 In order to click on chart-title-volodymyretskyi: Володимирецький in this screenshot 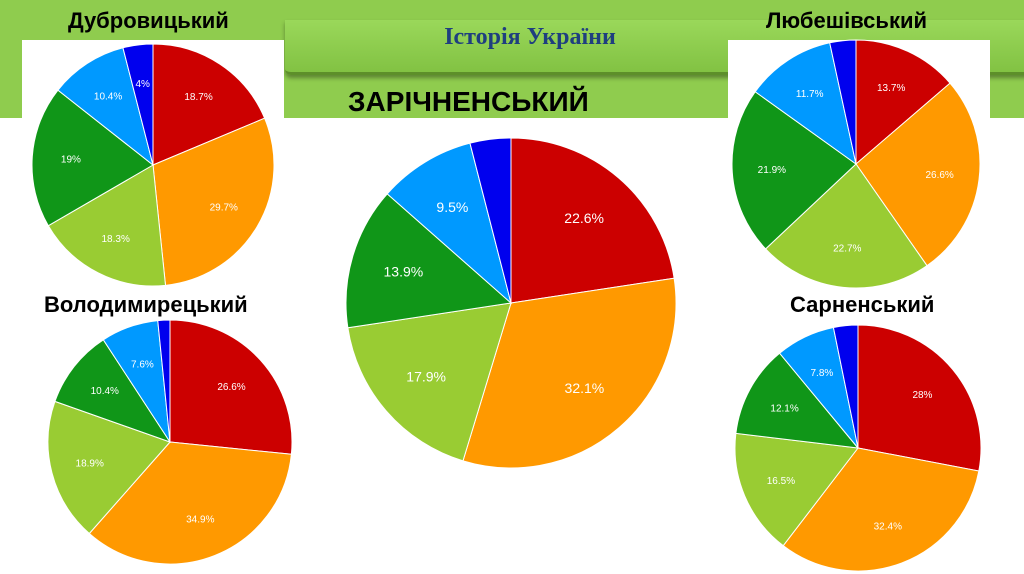, I will do `click(146, 304)`.